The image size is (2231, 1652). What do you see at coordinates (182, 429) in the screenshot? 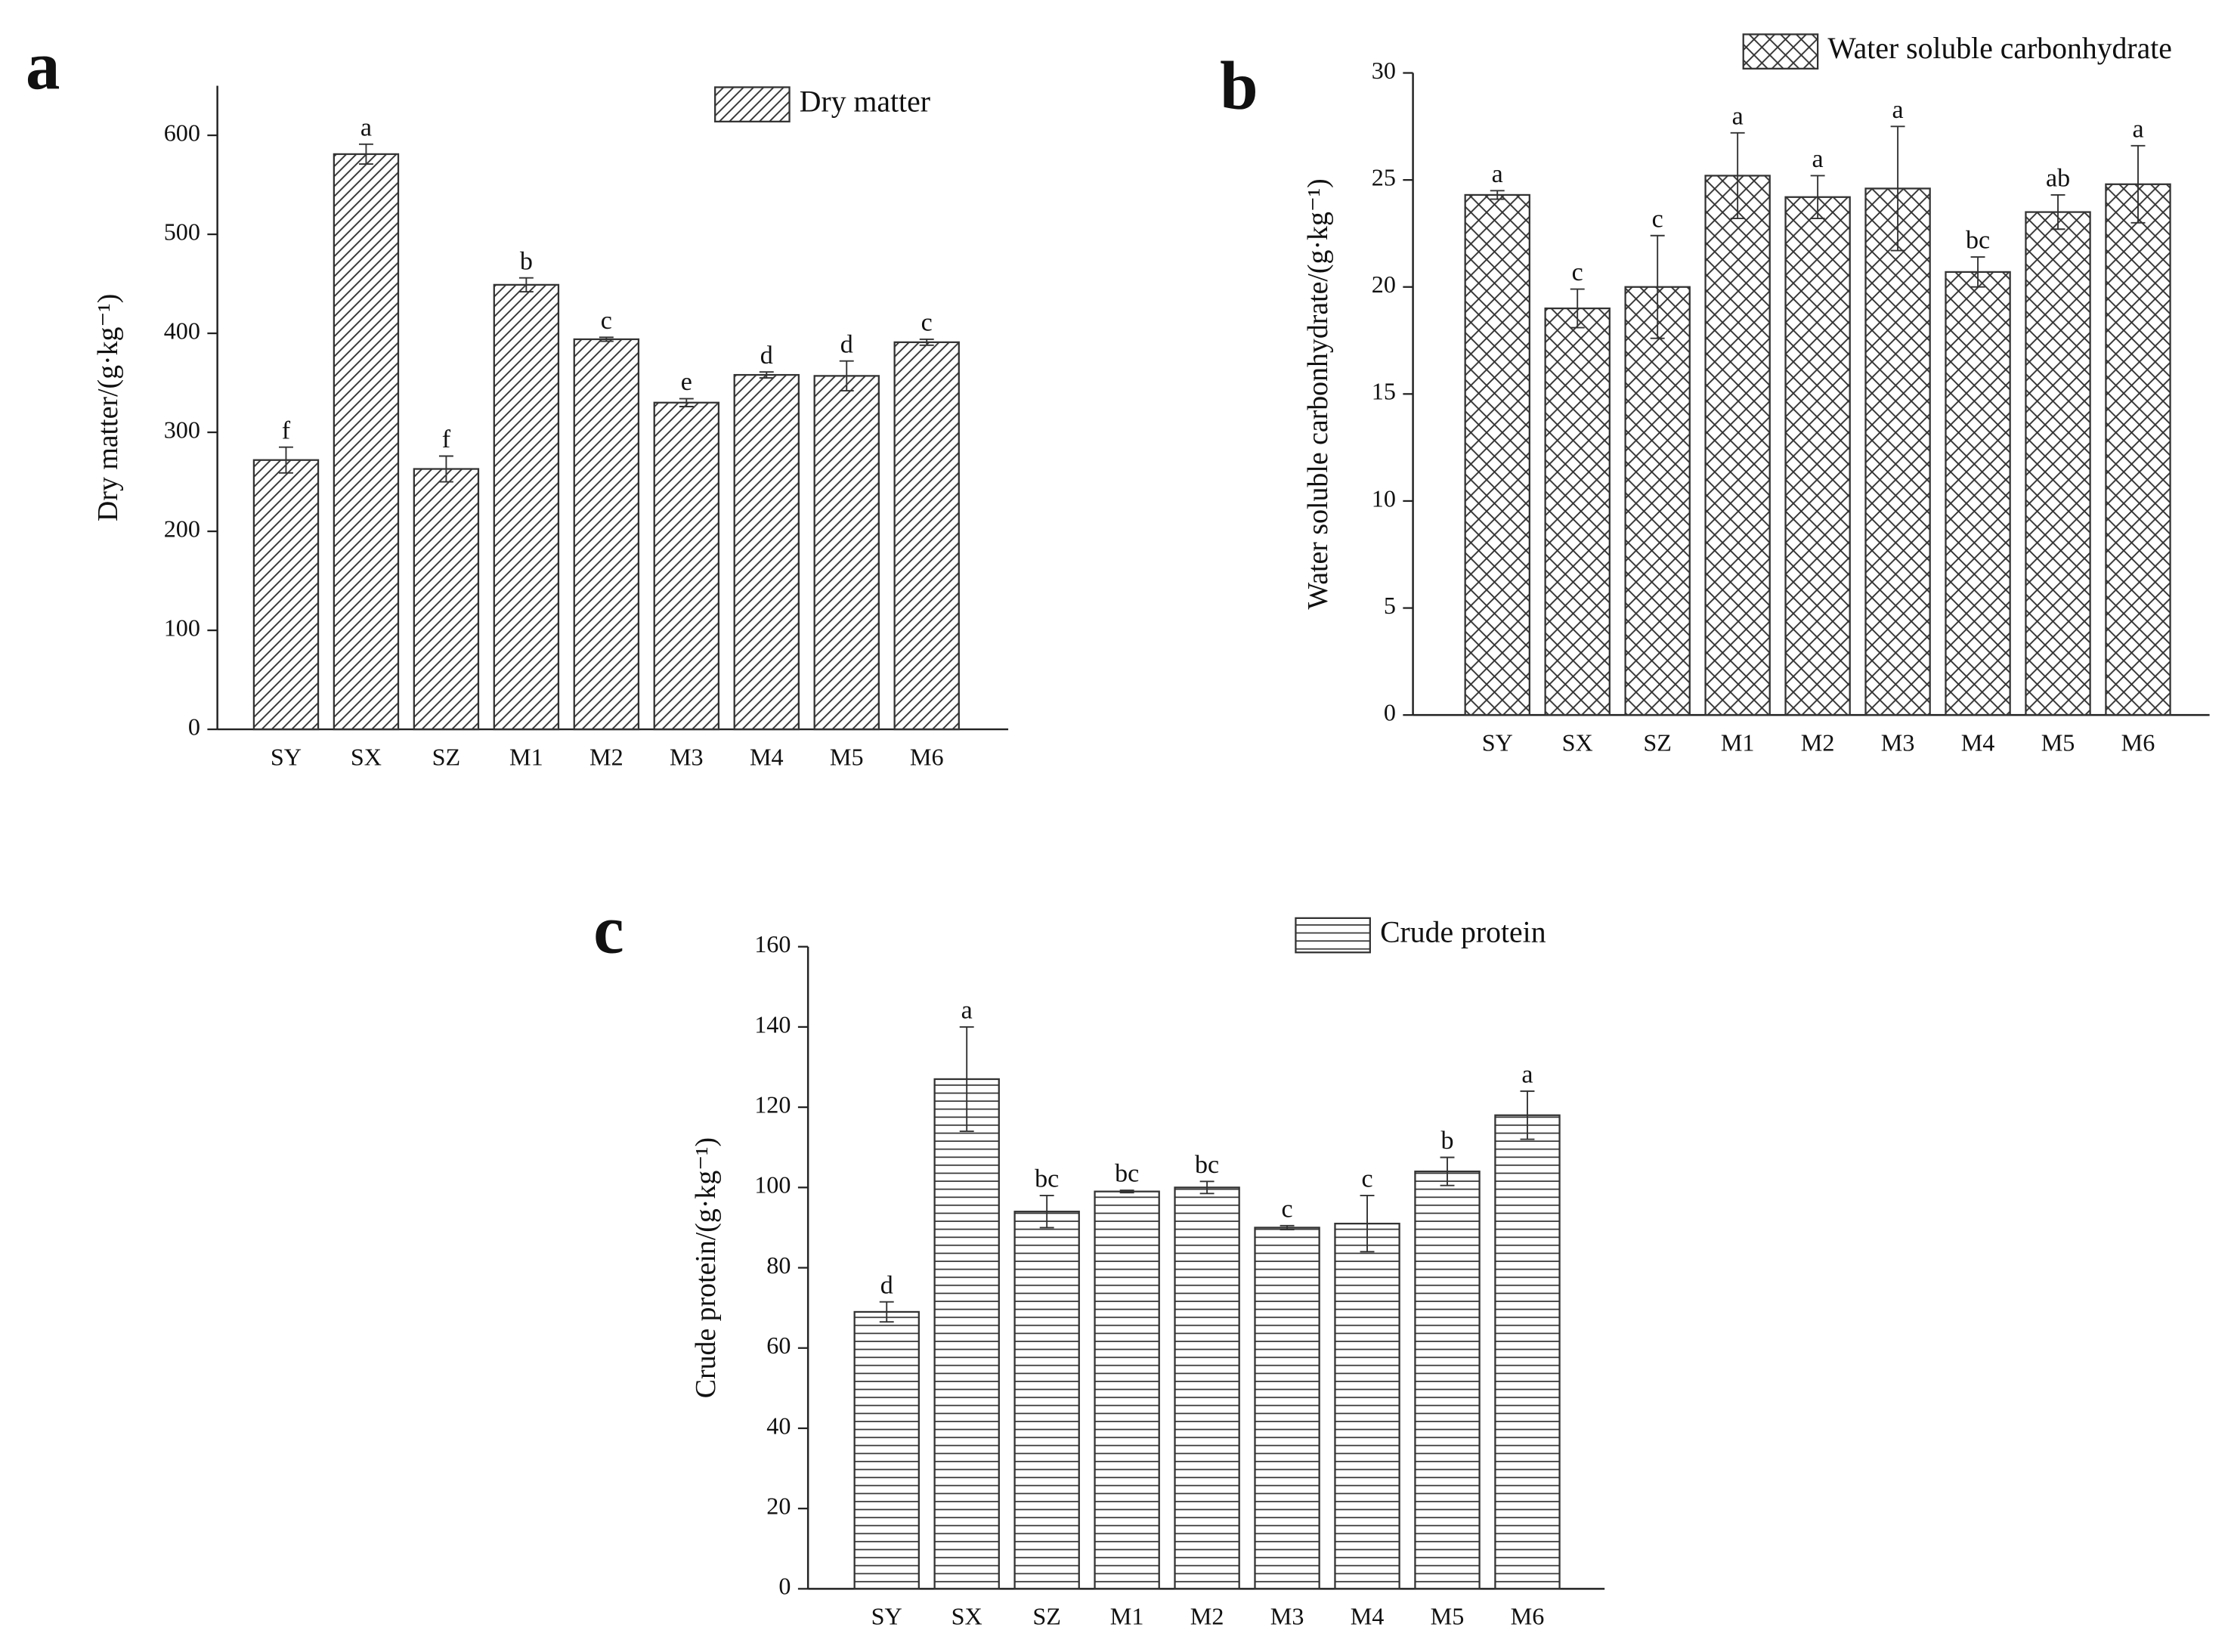
I see `y-tick-label: 300` at bounding box center [182, 429].